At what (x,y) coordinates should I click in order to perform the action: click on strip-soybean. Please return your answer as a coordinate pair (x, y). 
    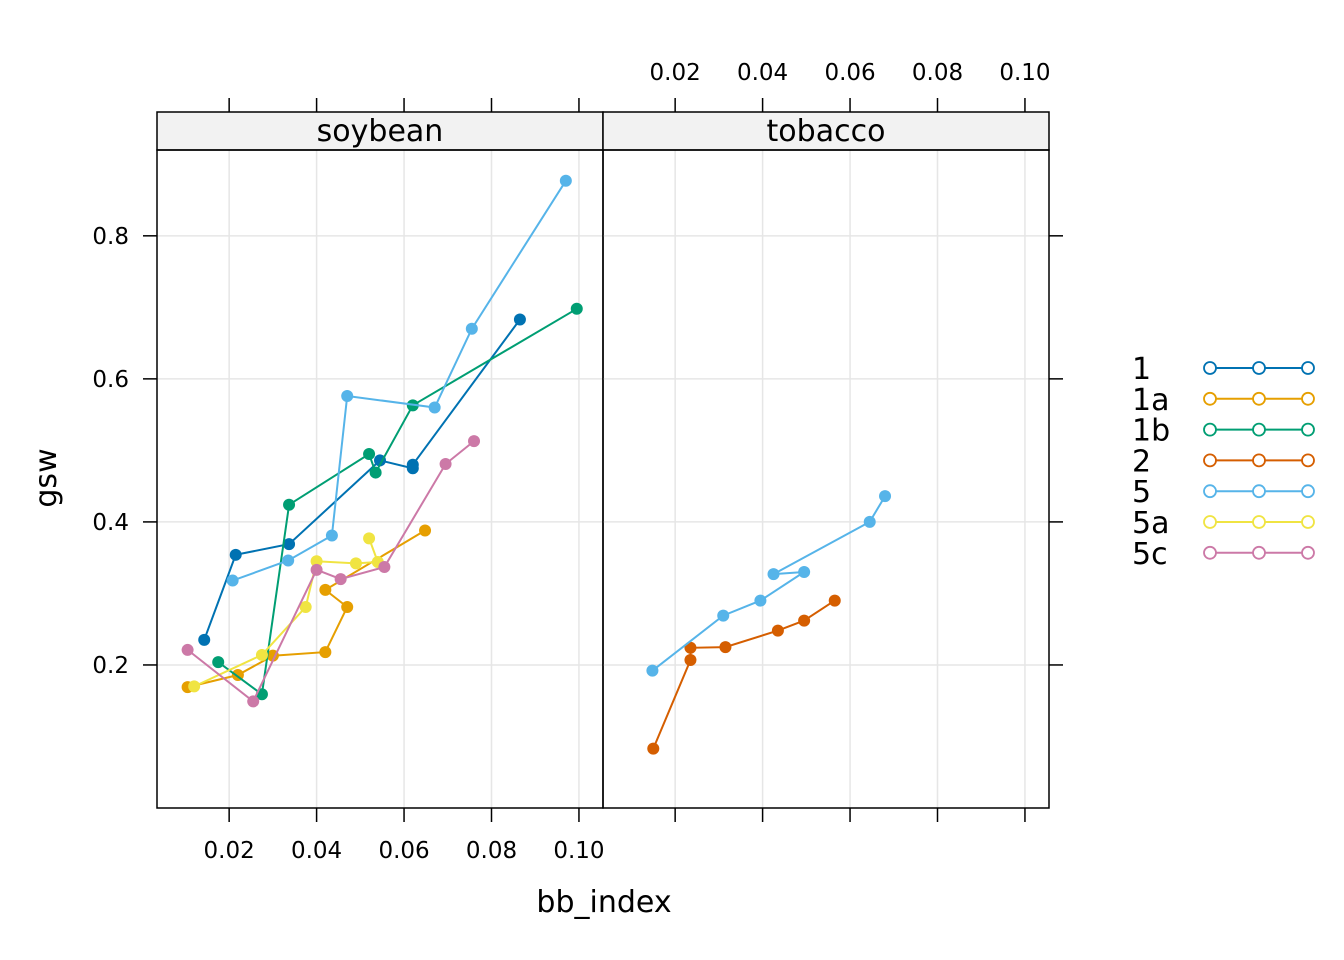
    Looking at the image, I should click on (380, 131).